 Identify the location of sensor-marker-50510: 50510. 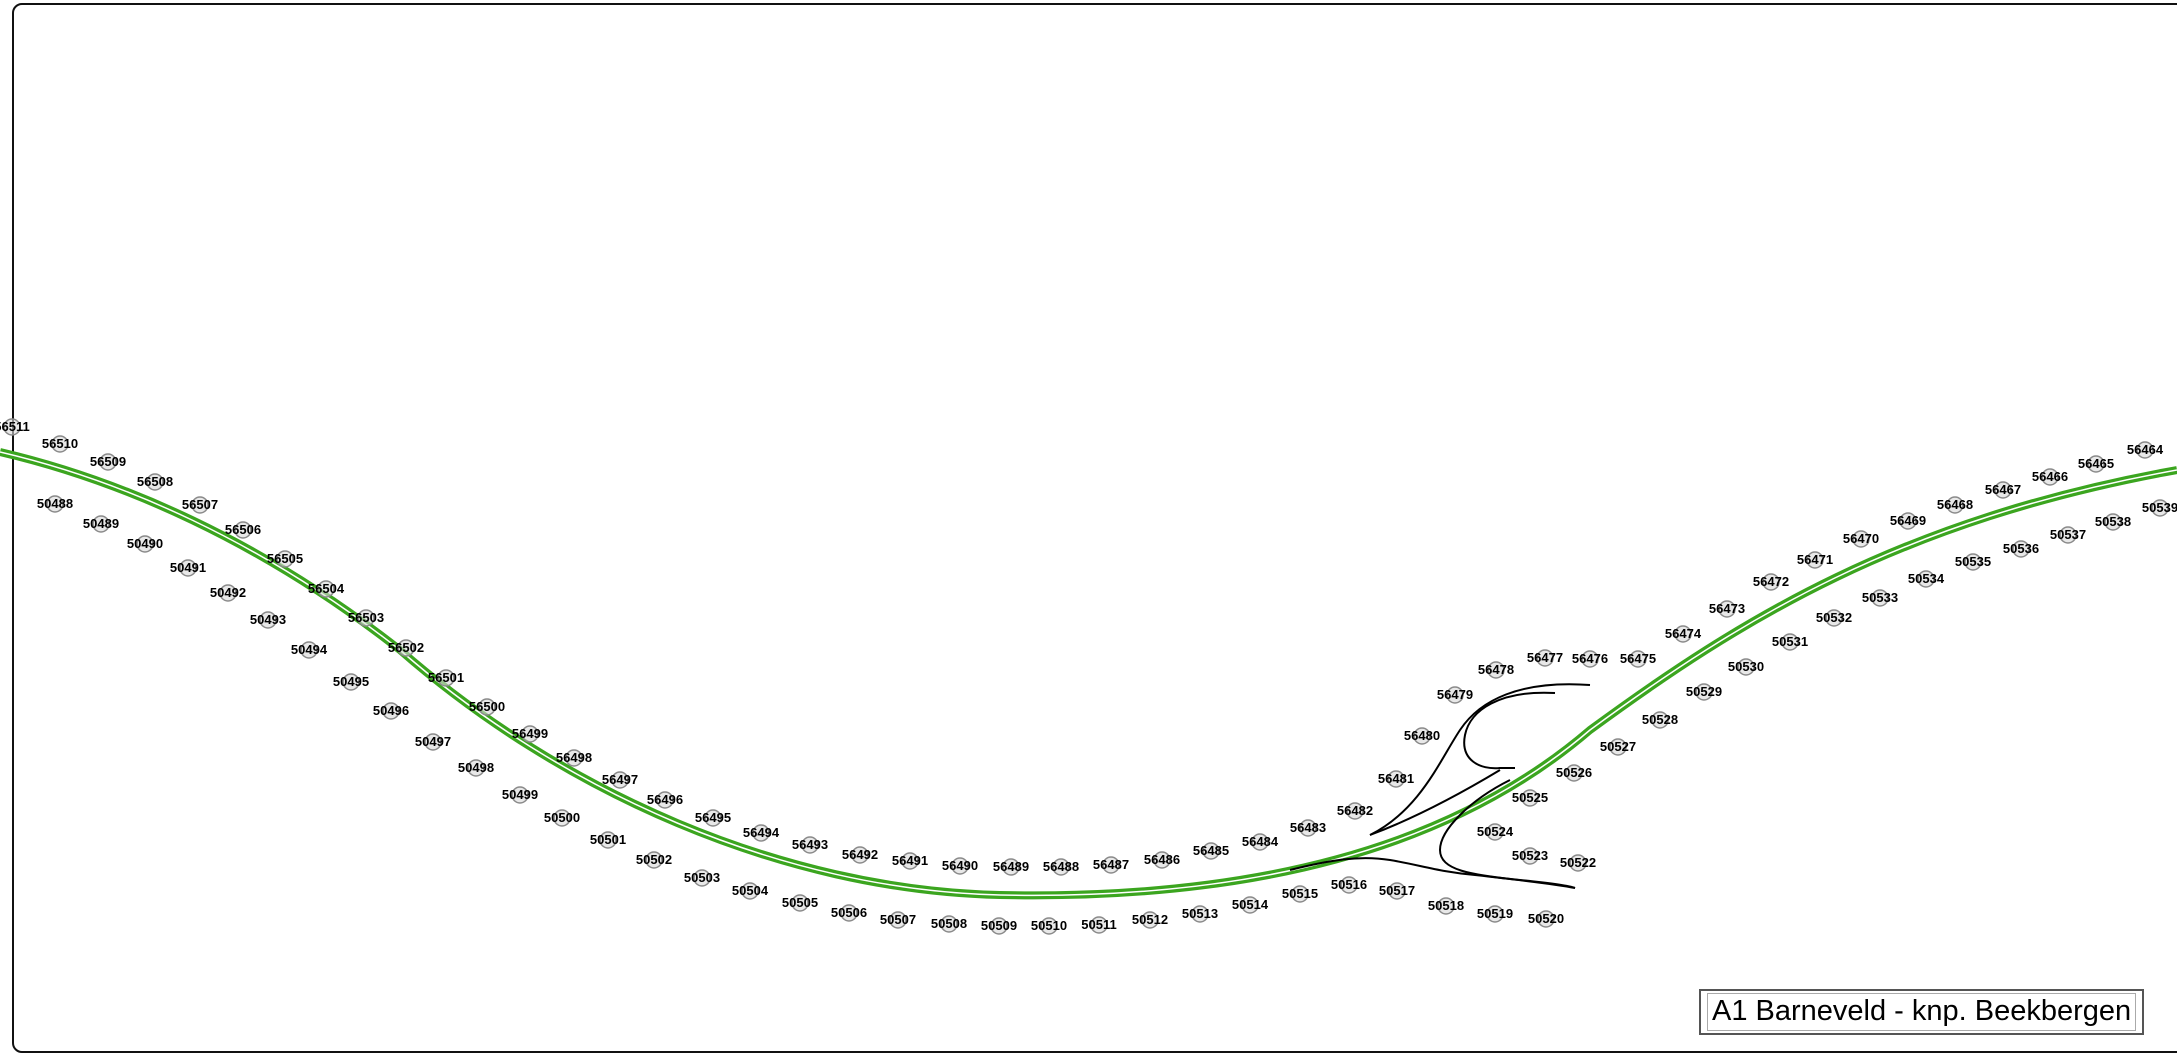
(1049, 926).